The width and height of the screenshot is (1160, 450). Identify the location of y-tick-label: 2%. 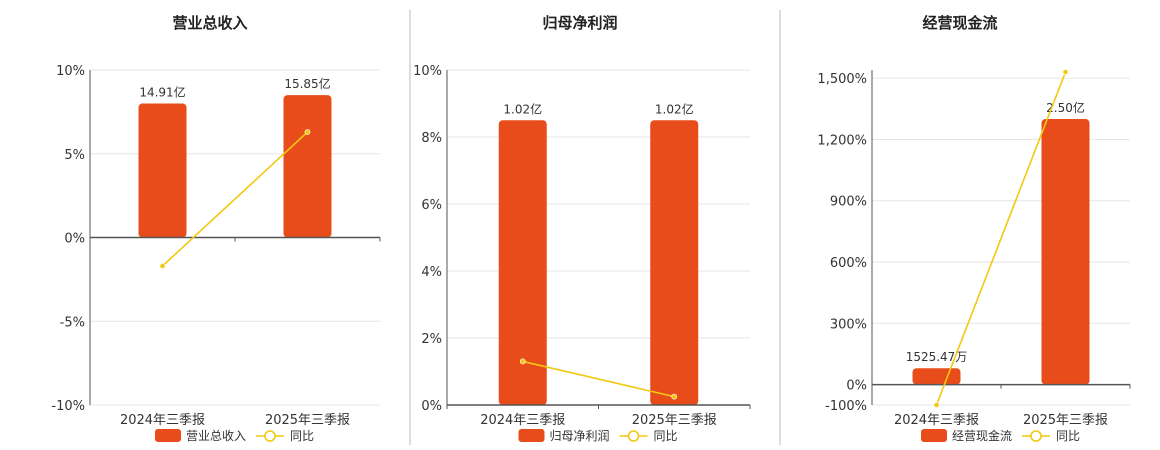
(431, 339).